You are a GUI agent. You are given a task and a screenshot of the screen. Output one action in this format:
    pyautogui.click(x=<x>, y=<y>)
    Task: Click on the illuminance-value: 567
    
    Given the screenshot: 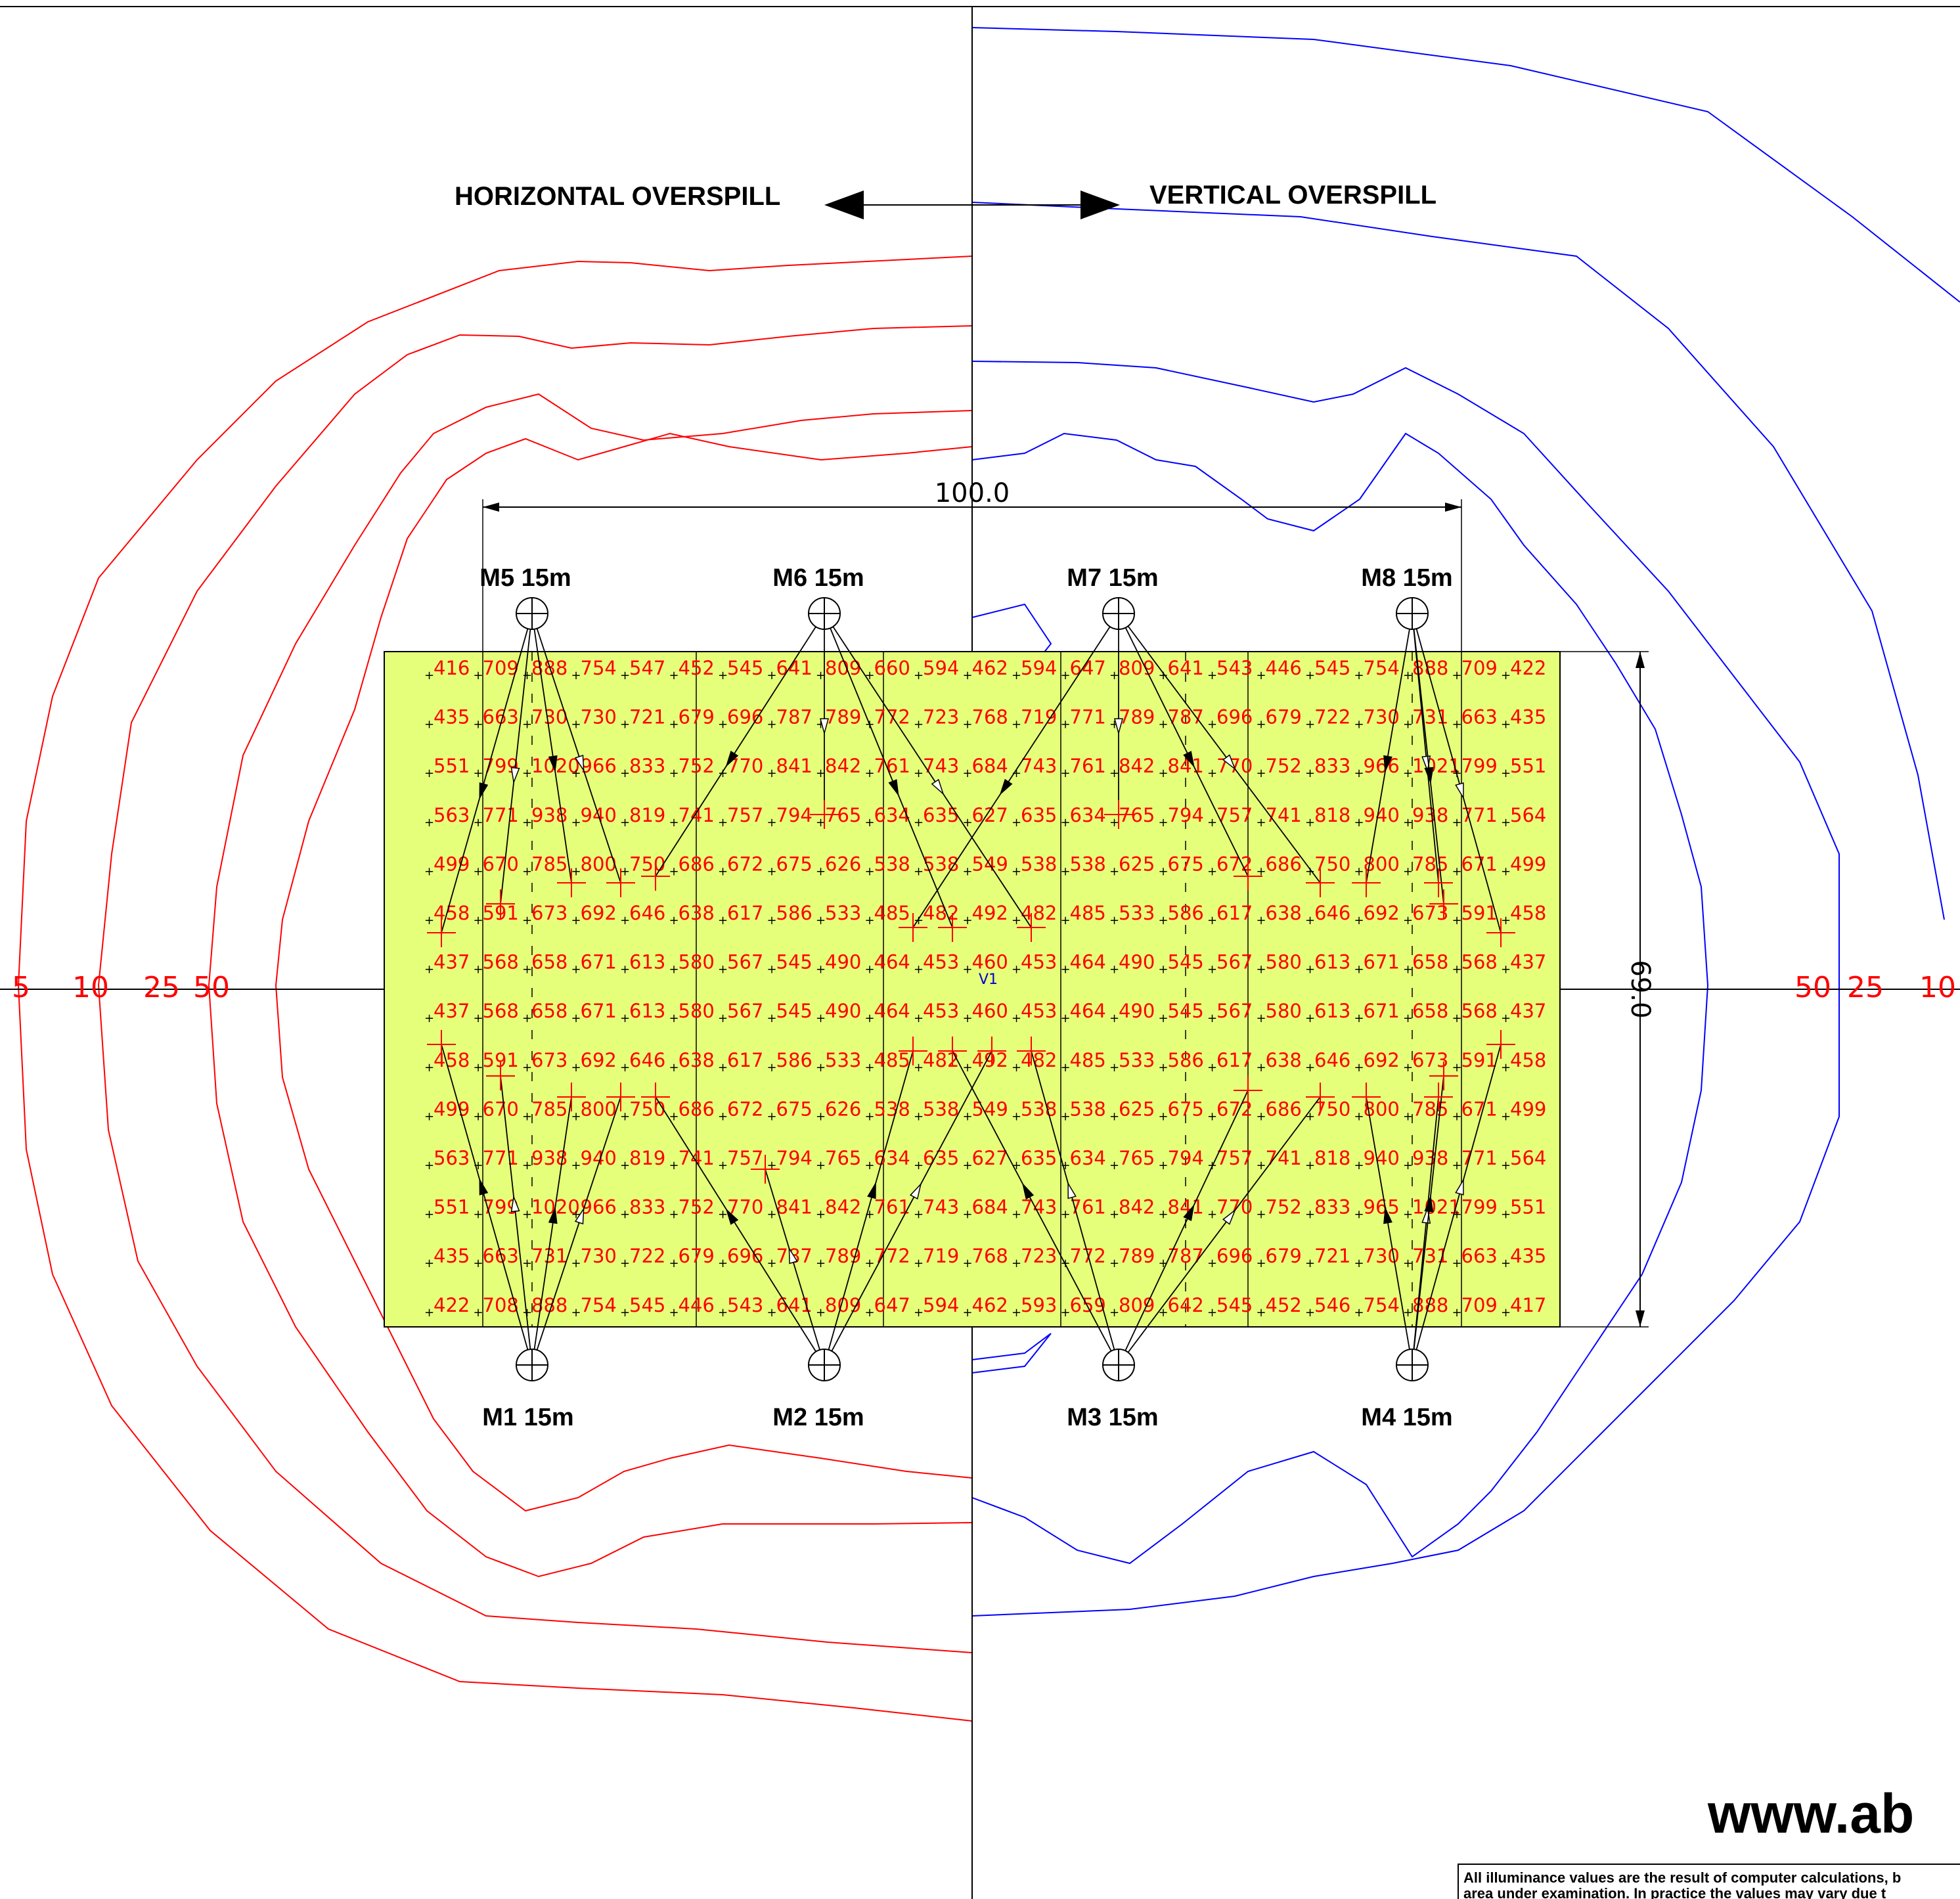 What is the action you would take?
    pyautogui.click(x=1234, y=962)
    